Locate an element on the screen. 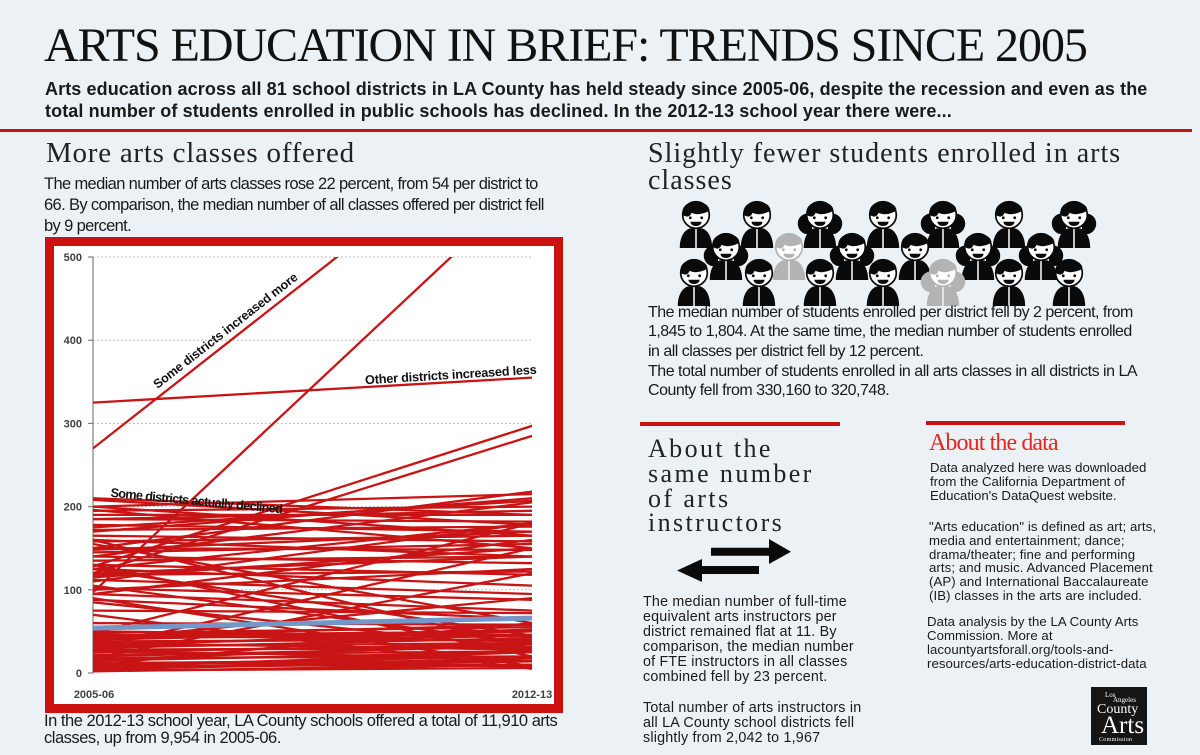 The image size is (1200, 755). svg-text: 2005-06 is located at coordinates (94, 695).